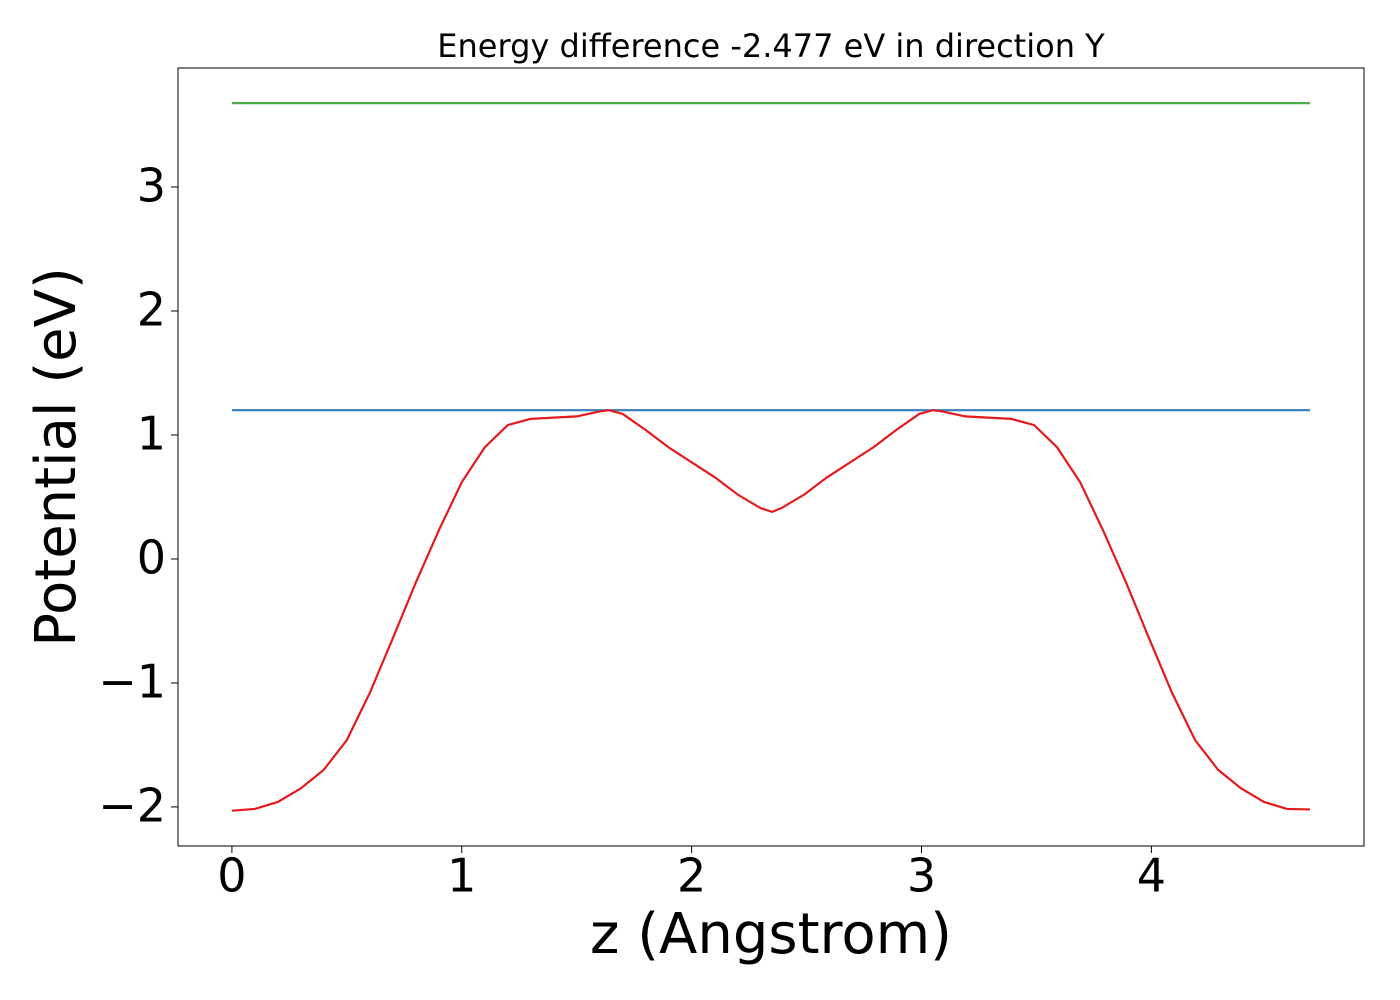 Image resolution: width=1400 pixels, height=1000 pixels. Describe the element at coordinates (461, 876) in the screenshot. I see `x-tick-label: 1` at that location.